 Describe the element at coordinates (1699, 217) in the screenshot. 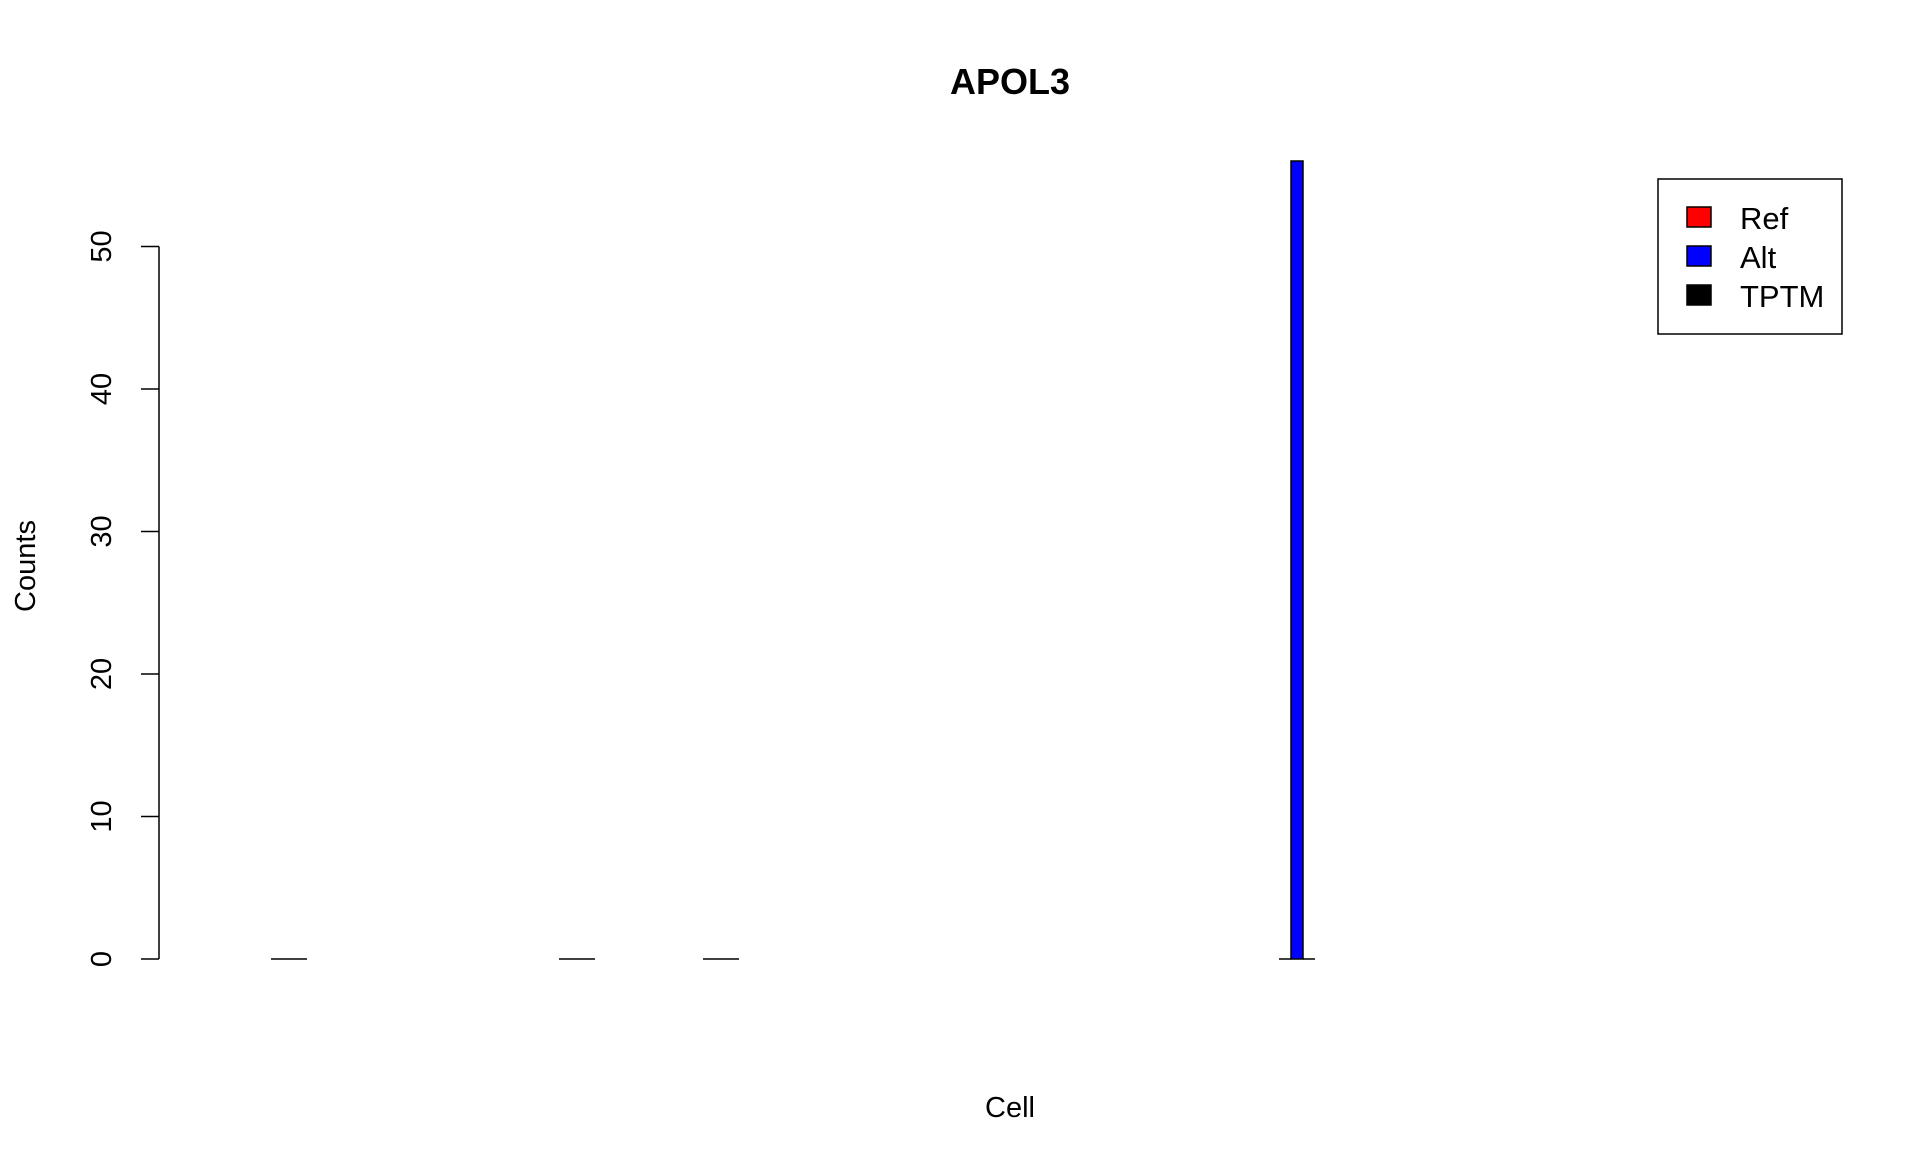

I see `legend-swatch-ref` at that location.